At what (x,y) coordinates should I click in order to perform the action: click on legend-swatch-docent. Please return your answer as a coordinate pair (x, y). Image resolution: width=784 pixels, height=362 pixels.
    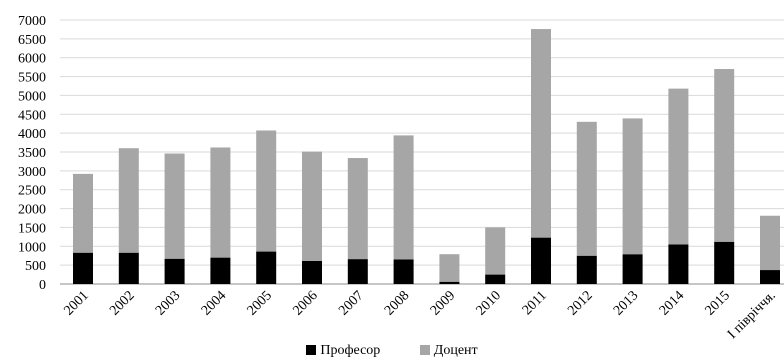
    Looking at the image, I should click on (424, 350).